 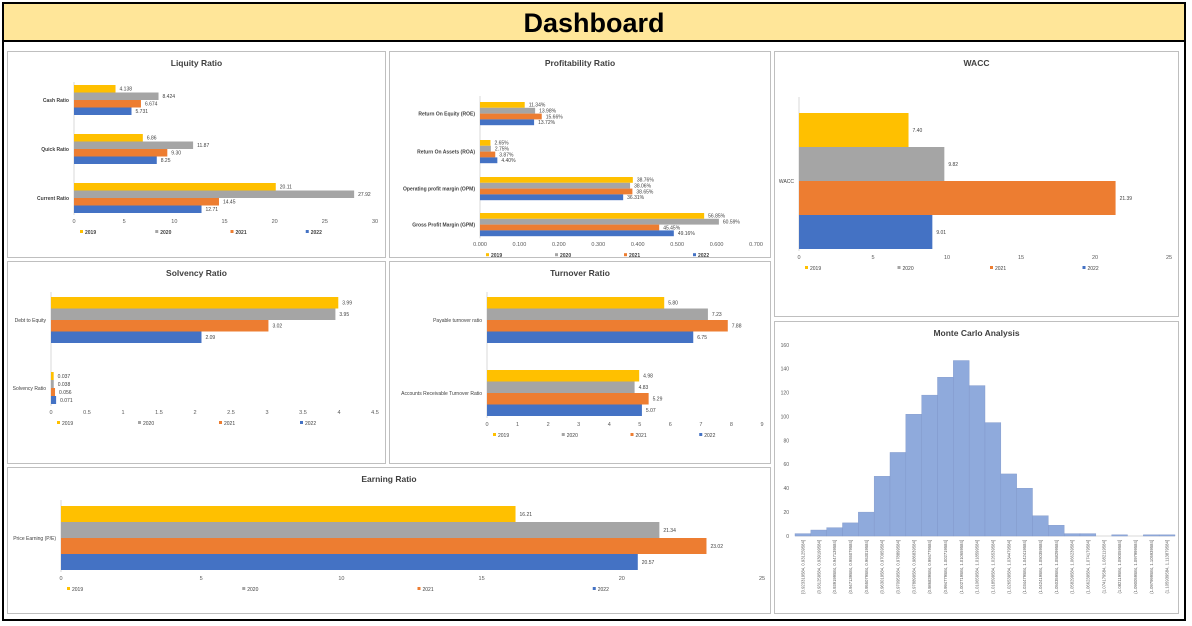 What do you see at coordinates (53, 199) in the screenshot?
I see `category-label: Current Ratio` at bounding box center [53, 199].